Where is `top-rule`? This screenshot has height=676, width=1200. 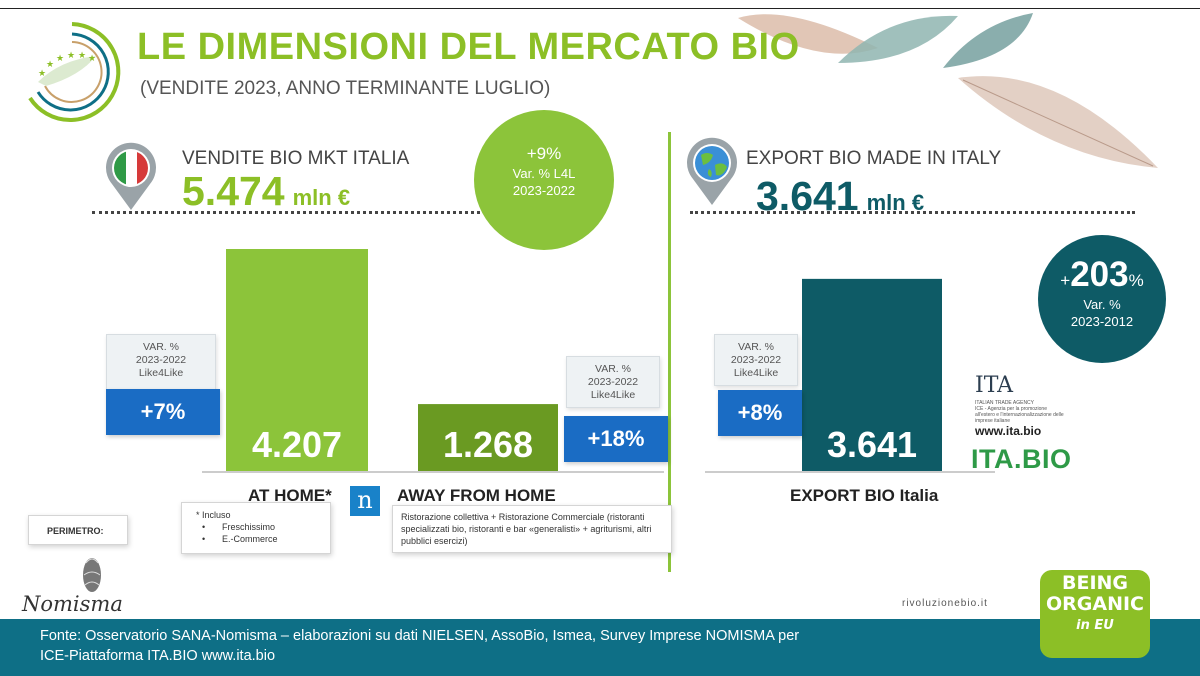 top-rule is located at coordinates (600, 8).